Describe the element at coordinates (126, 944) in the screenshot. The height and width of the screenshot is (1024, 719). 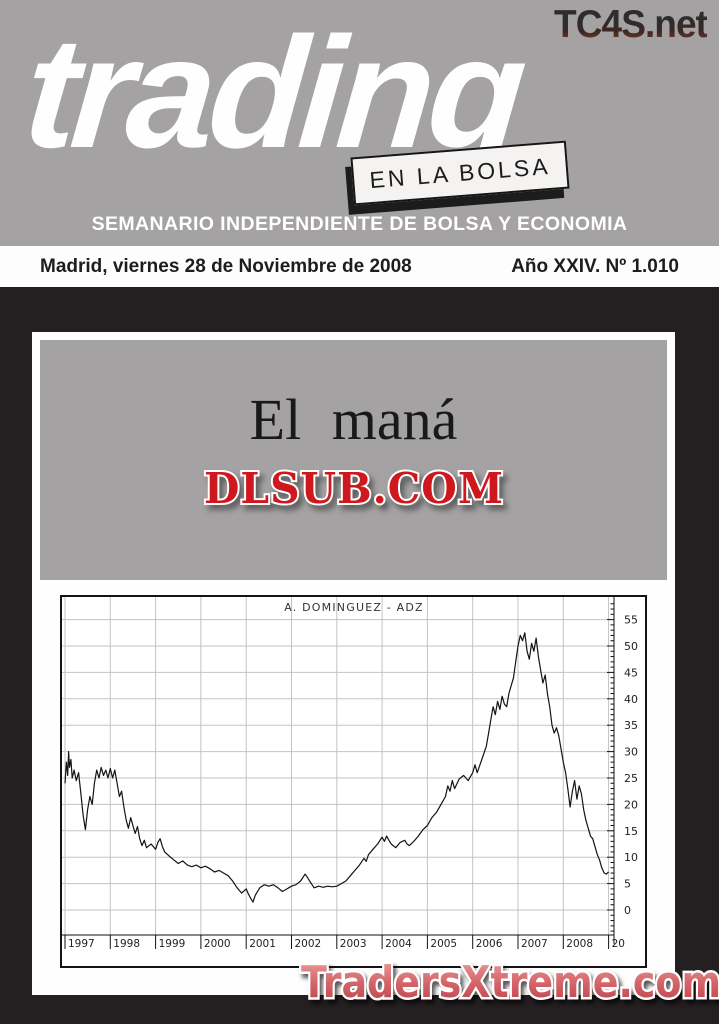
I see `x-tick-label: 1998` at that location.